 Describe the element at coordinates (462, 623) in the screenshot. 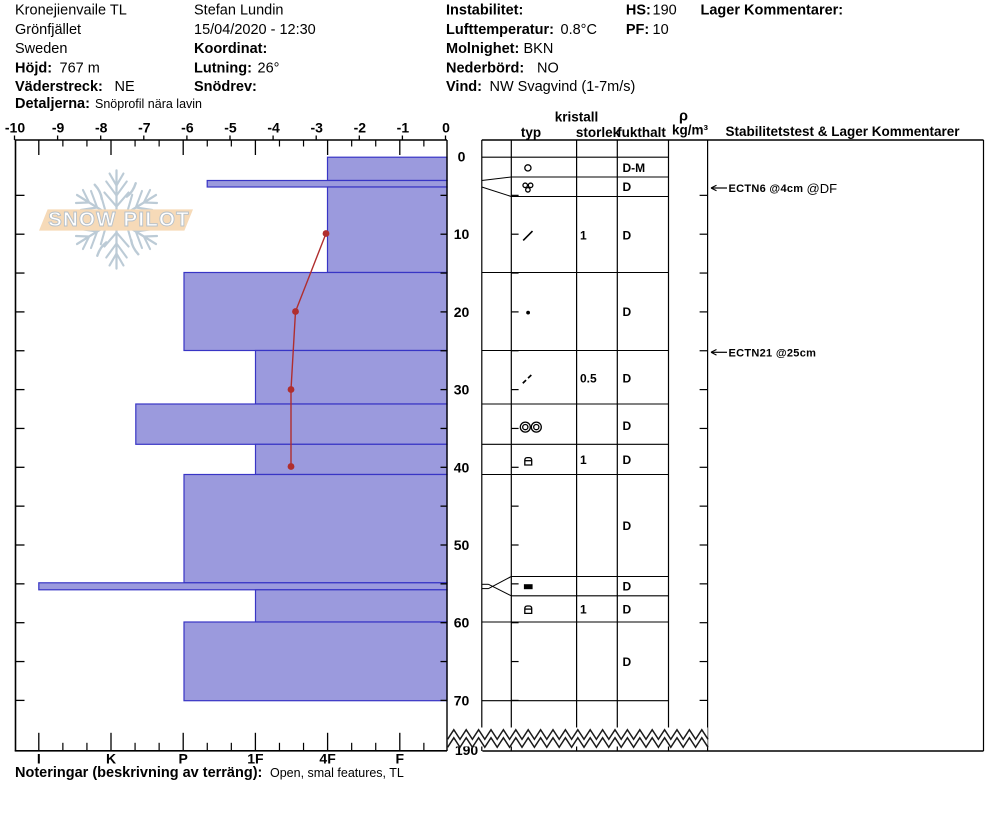

I see `svg-text: 60` at that location.